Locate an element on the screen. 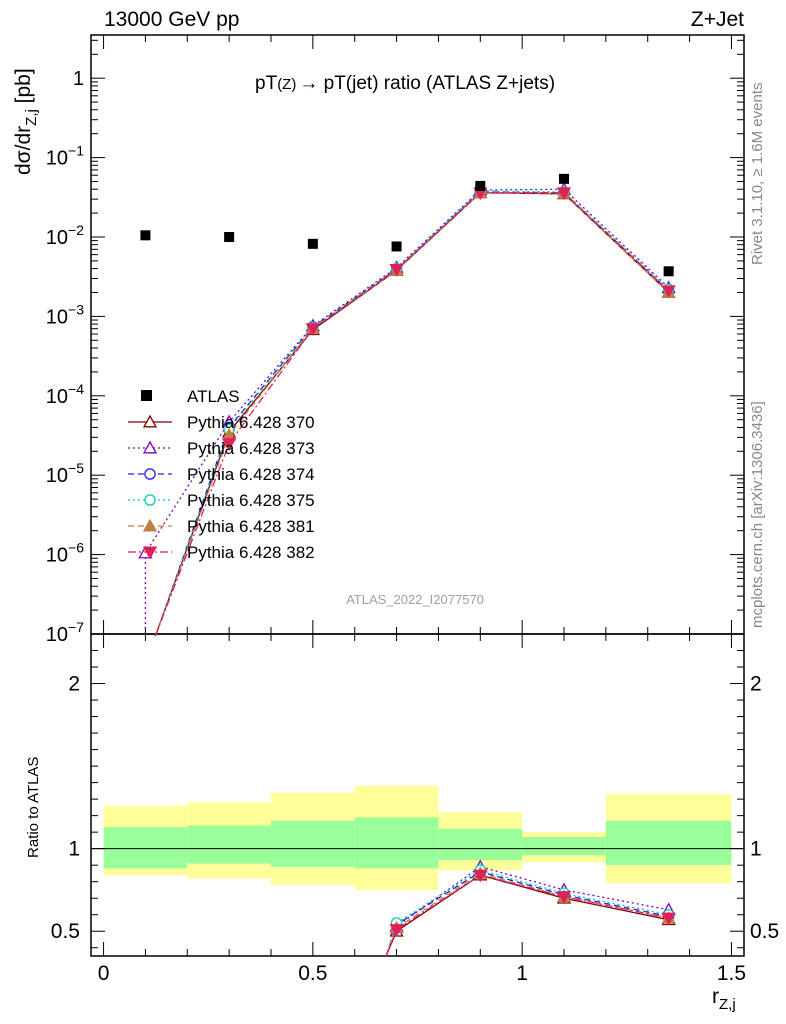  legend-label: Pythia 6.428 382 is located at coordinates (251, 552).